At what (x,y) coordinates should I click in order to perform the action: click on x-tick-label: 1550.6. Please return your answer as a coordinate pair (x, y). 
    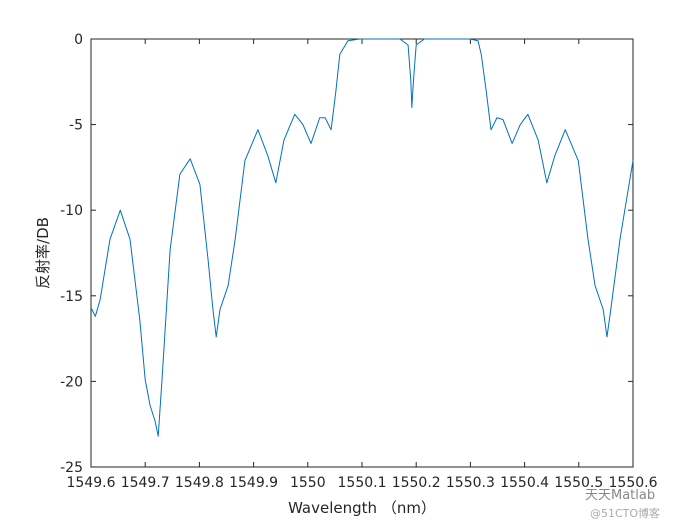
    Looking at the image, I should click on (633, 483).